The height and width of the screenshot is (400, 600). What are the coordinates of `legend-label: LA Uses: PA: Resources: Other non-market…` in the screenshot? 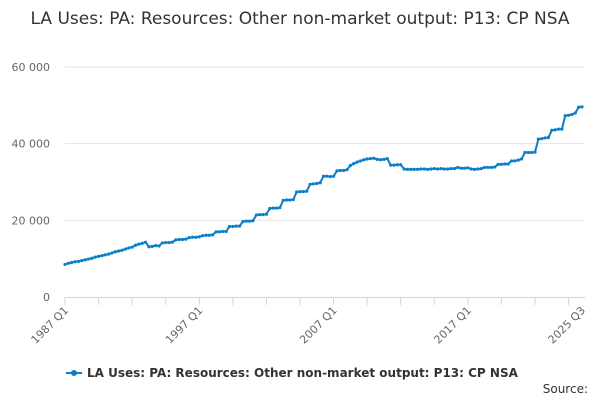 It's located at (302, 373).